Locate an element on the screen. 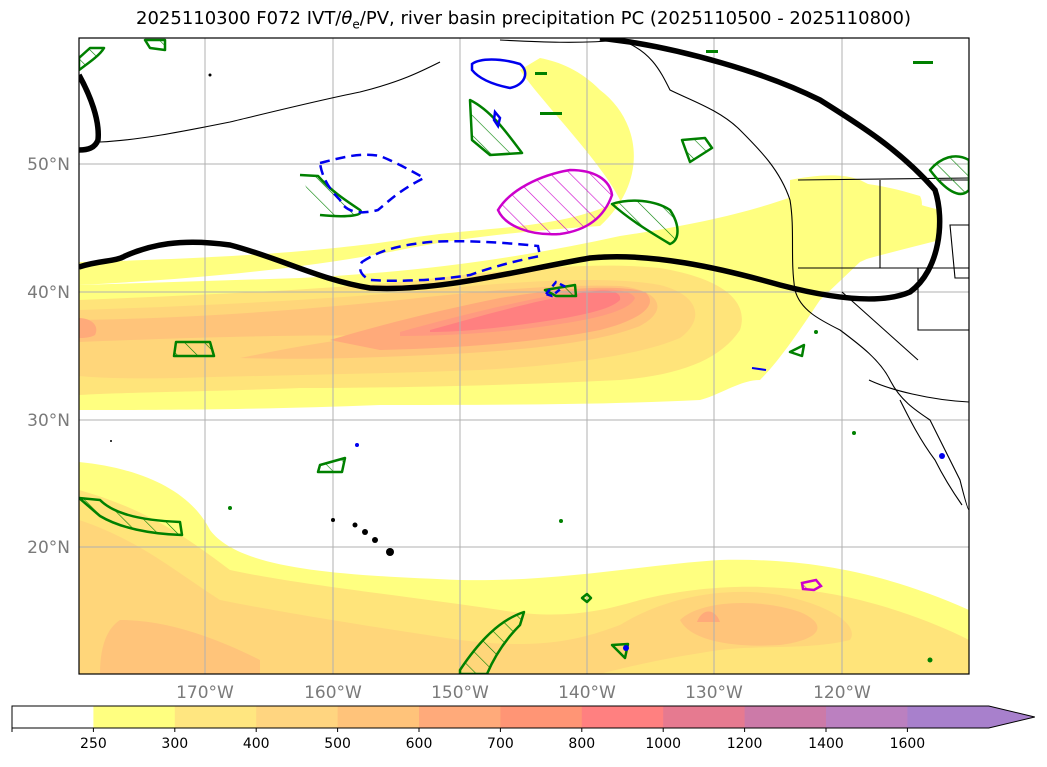 Image resolution: width=1047 pixels, height=767 pixels. colorbar-tick-label: 1600 is located at coordinates (908, 744).